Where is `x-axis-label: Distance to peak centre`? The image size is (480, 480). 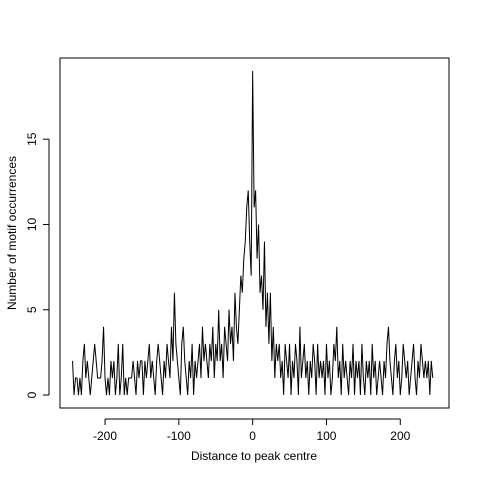 x-axis-label: Distance to peak centre is located at coordinates (254, 456).